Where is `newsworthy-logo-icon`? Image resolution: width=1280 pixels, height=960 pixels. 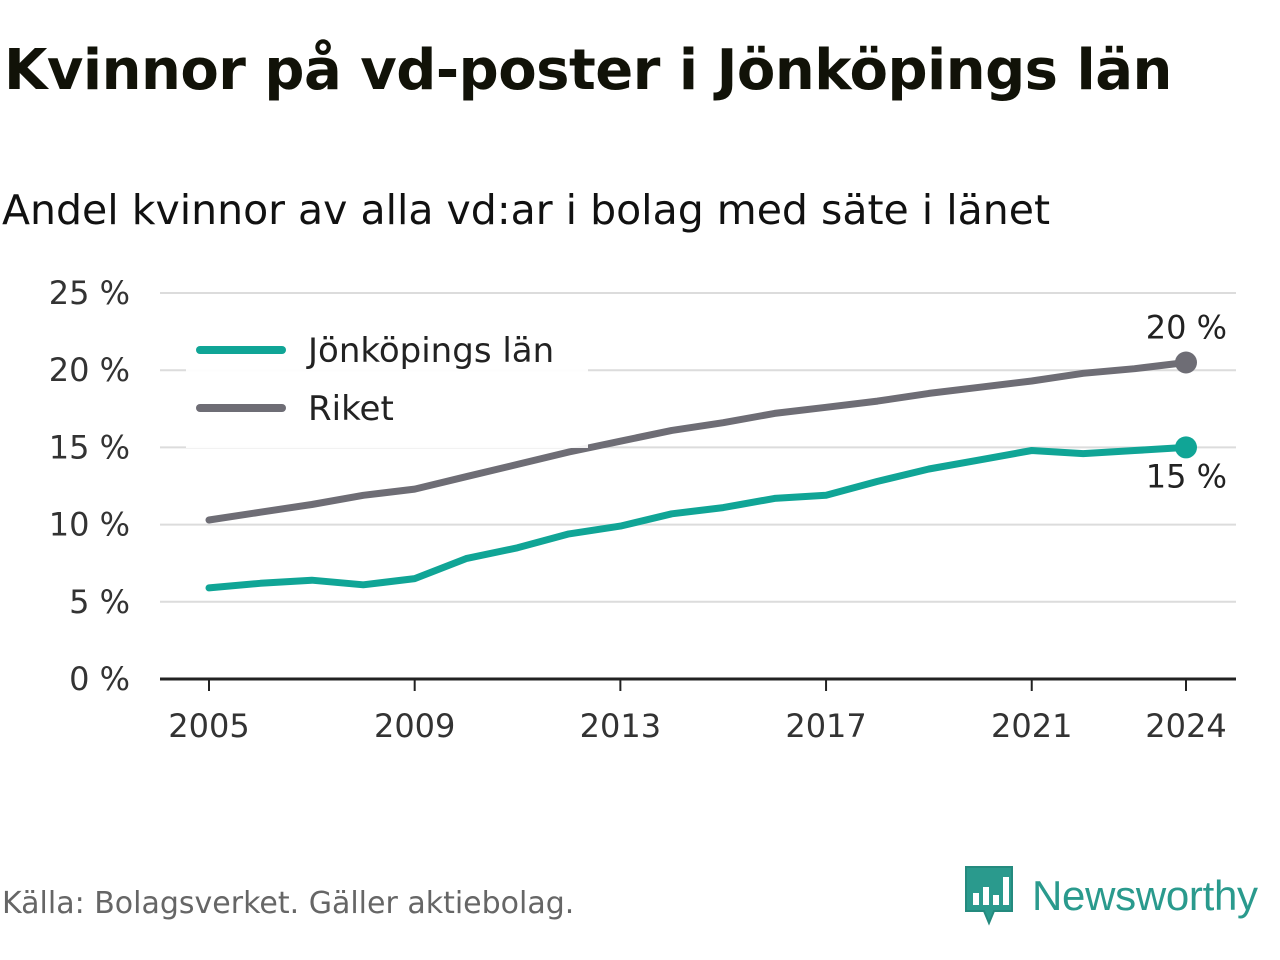 newsworthy-logo-icon is located at coordinates (989, 896).